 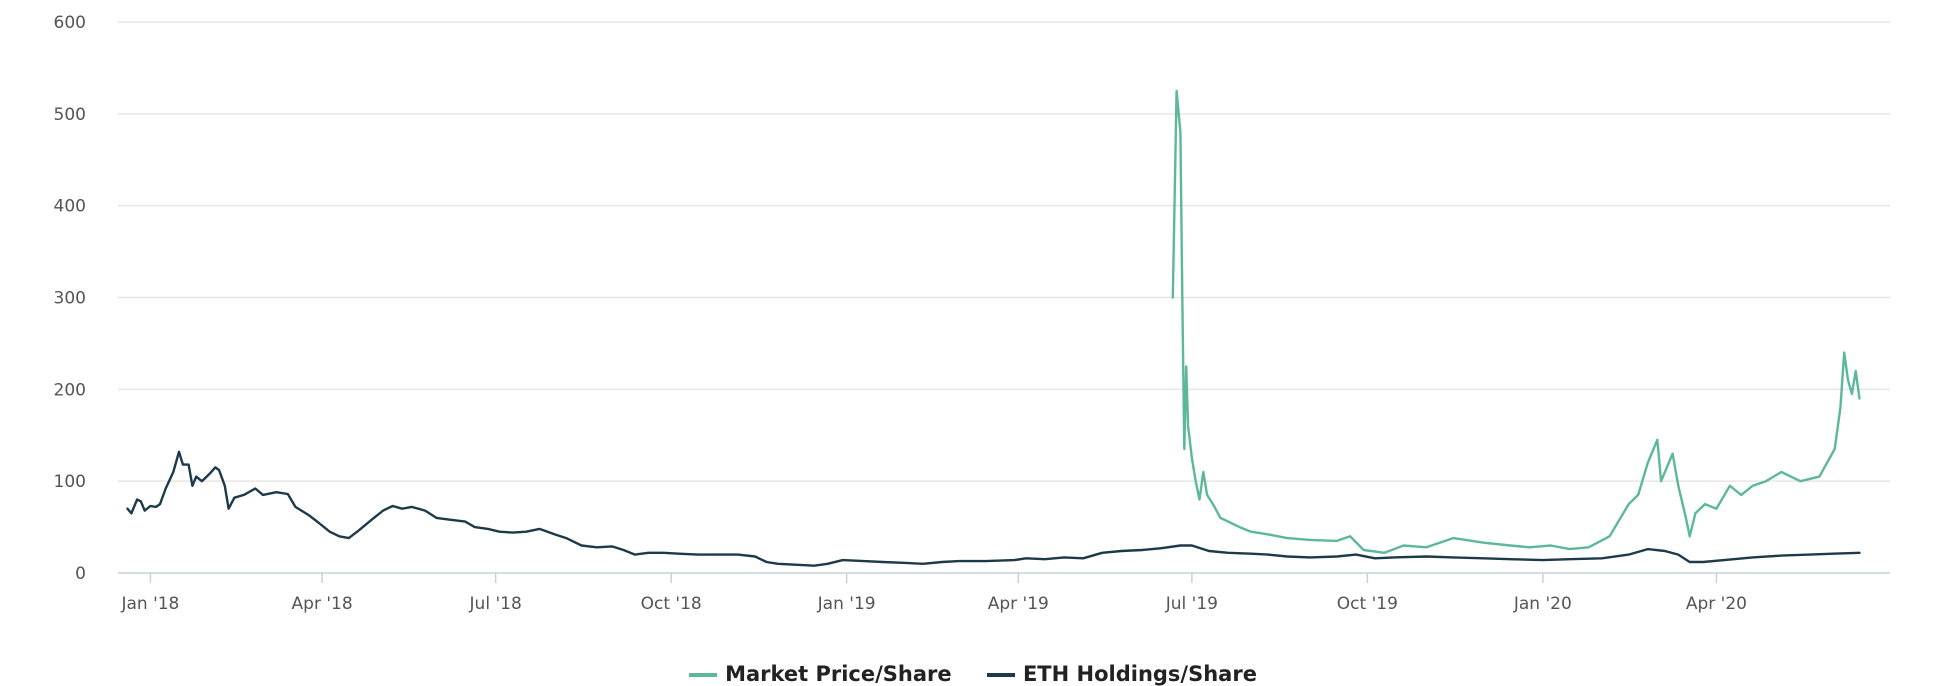 I want to click on y-tick-label: 300, so click(x=70, y=299).